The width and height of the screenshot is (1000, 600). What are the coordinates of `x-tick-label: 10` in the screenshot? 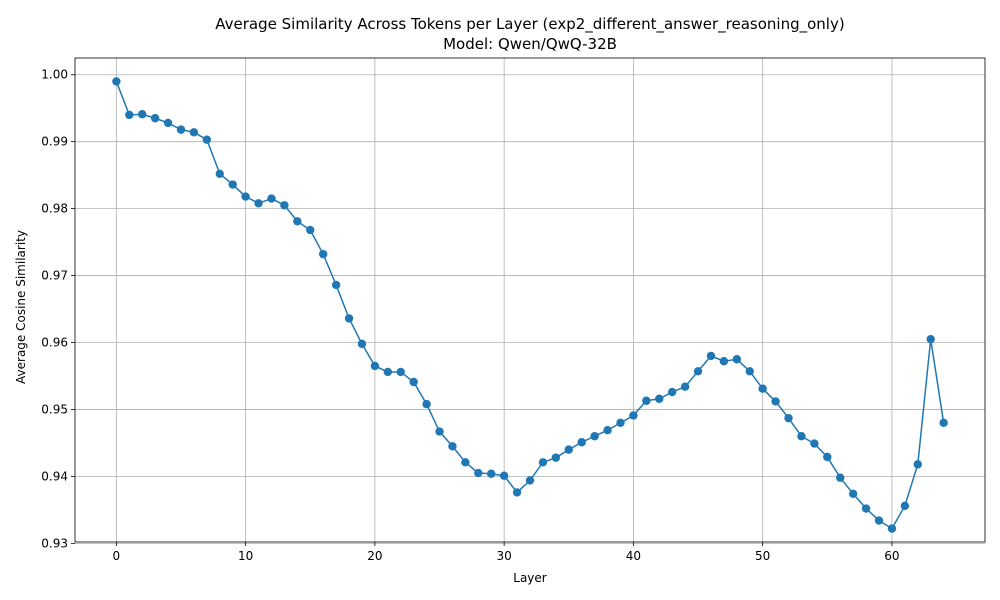 It's located at (245, 556).